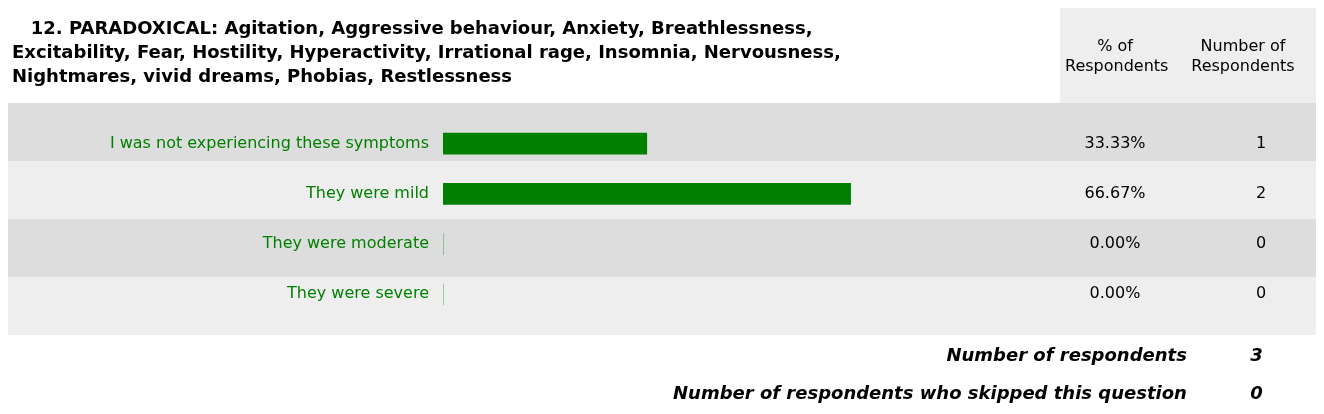 The width and height of the screenshot is (1324, 414). I want to click on text: 3, so click(1256, 354).